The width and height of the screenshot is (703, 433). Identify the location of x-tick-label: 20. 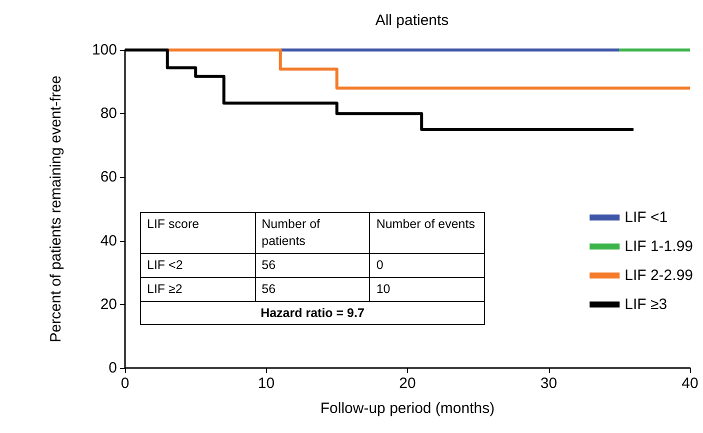
(407, 383).